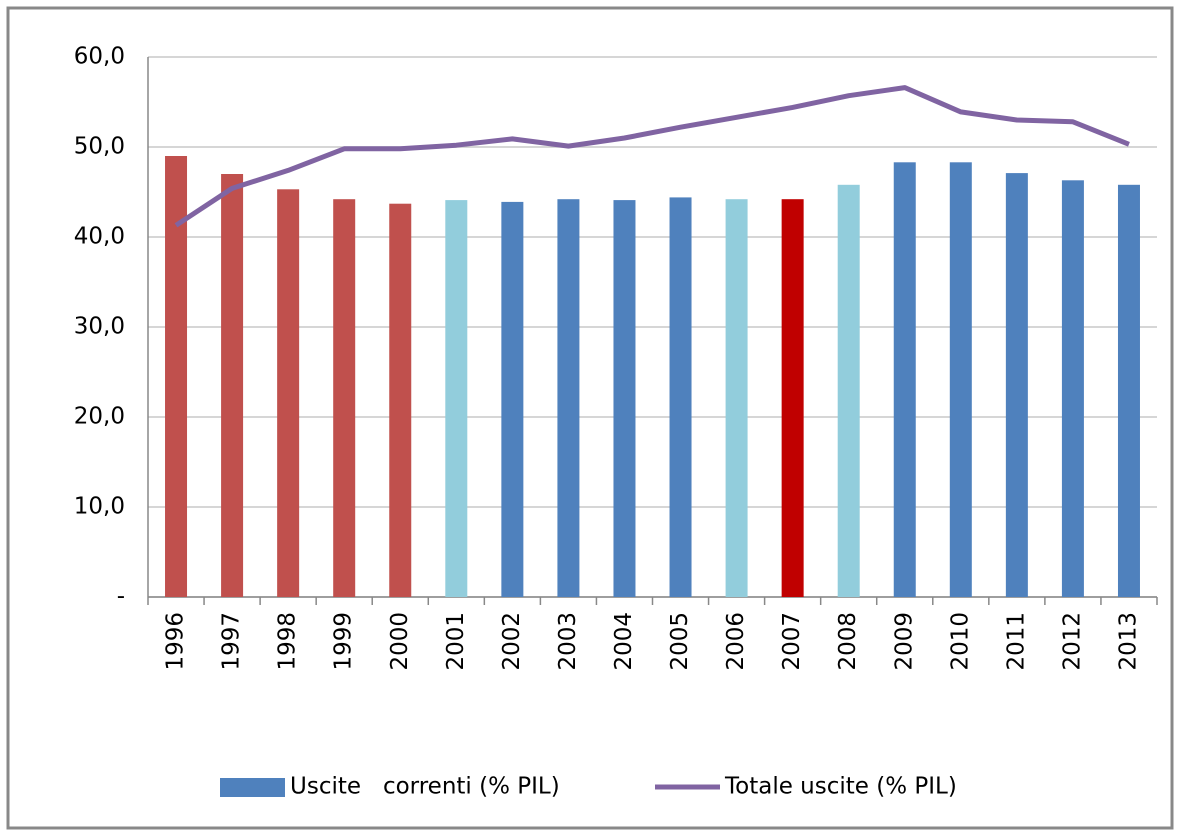 This screenshot has width=1180, height=836. What do you see at coordinates (176, 641) in the screenshot?
I see `x-tick-label: 1996` at bounding box center [176, 641].